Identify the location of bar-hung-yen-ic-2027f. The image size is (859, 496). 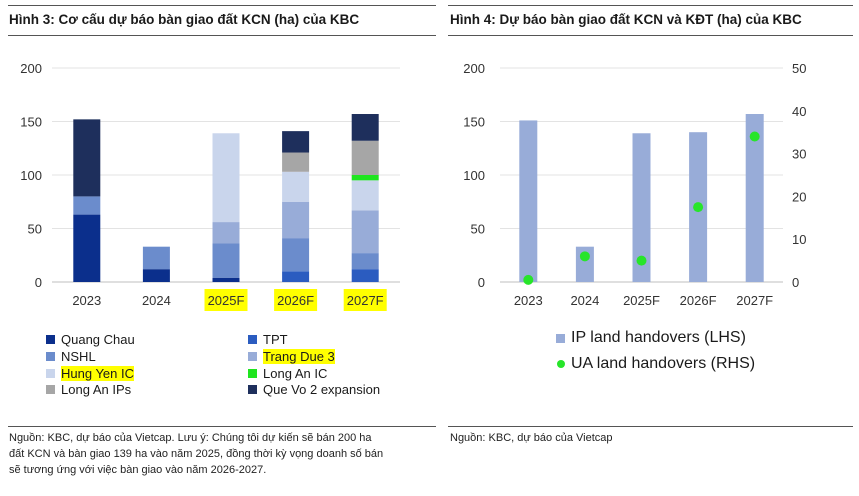
(365, 195).